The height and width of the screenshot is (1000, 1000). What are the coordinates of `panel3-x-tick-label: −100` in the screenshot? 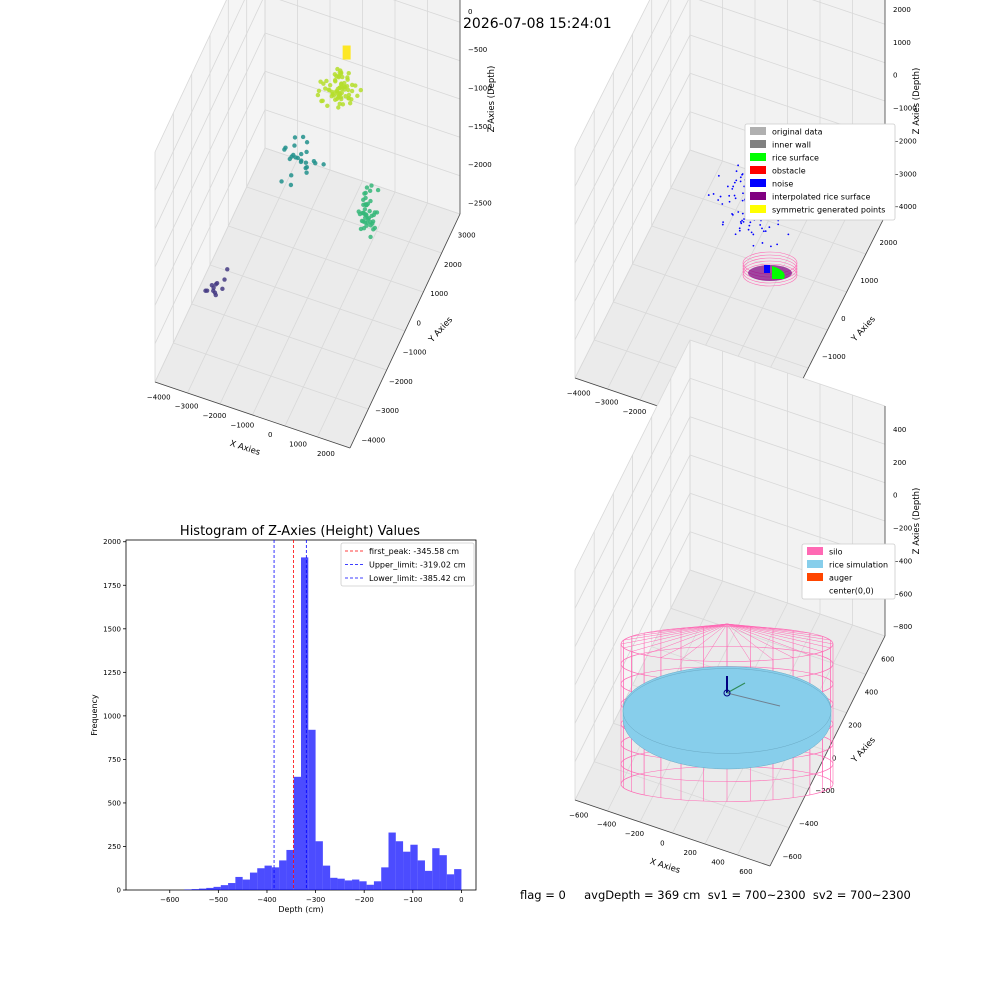 It's located at (412, 900).